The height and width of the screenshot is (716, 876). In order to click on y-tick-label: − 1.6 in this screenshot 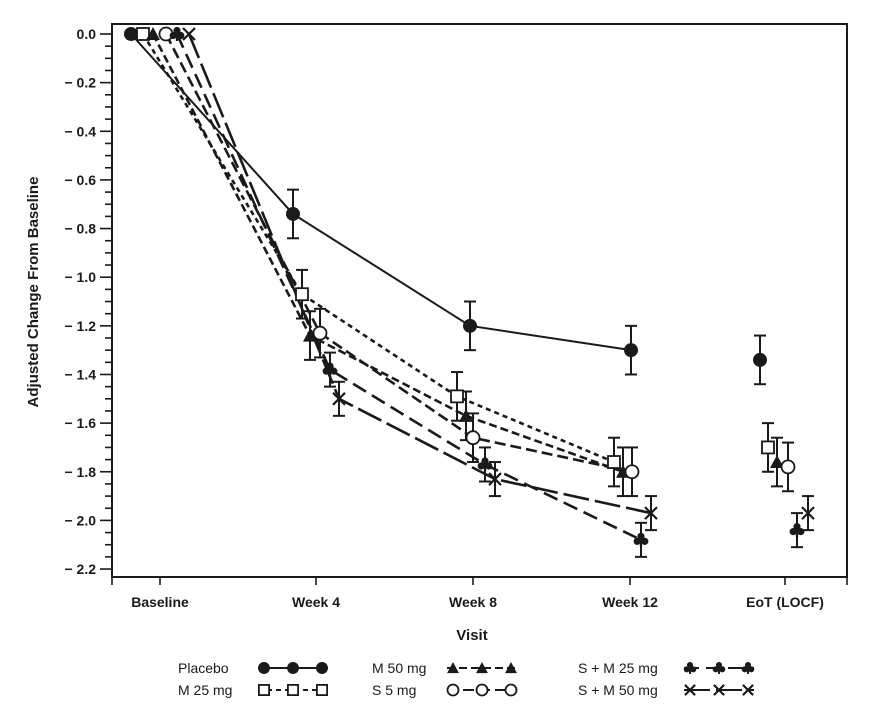, I will do `click(80, 423)`.